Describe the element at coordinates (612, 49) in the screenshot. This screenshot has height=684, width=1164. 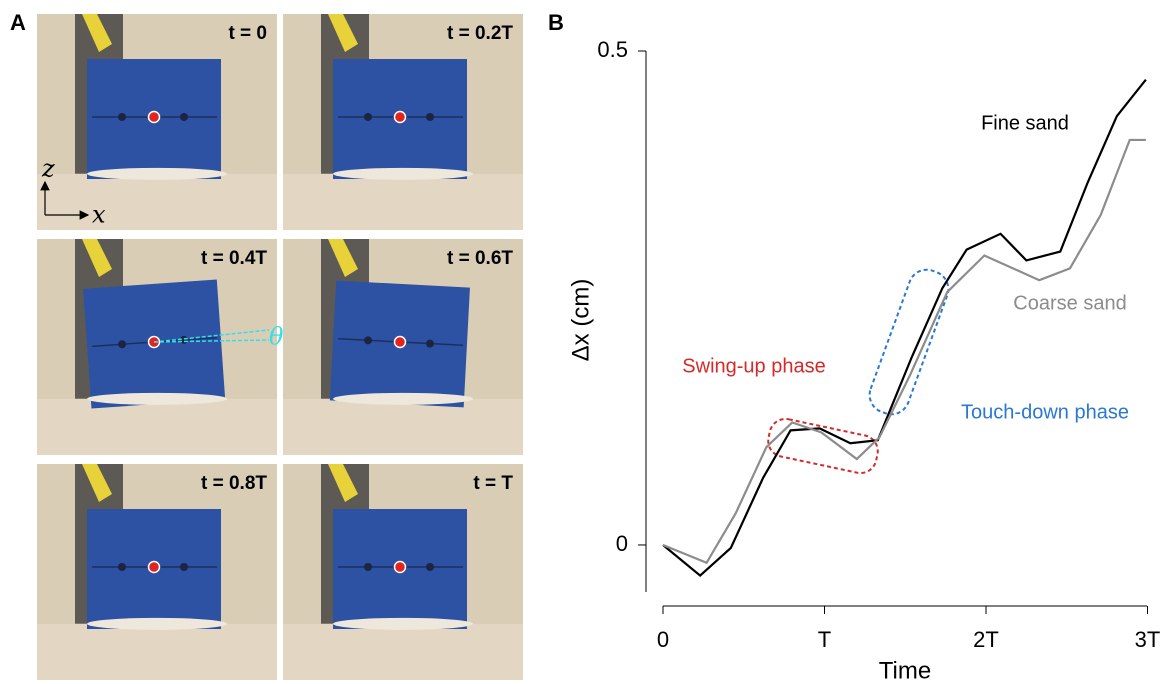
I see `y-tick-label: 0.5` at that location.